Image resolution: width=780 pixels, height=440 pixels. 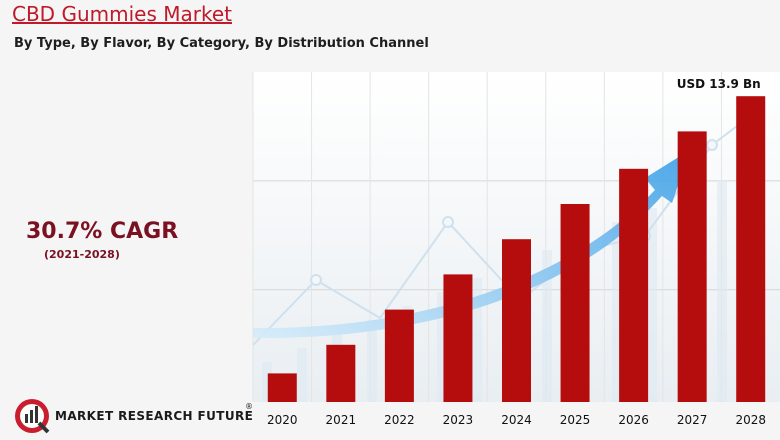 What do you see at coordinates (633, 420) in the screenshot?
I see `x-tick-2026: 2026` at bounding box center [633, 420].